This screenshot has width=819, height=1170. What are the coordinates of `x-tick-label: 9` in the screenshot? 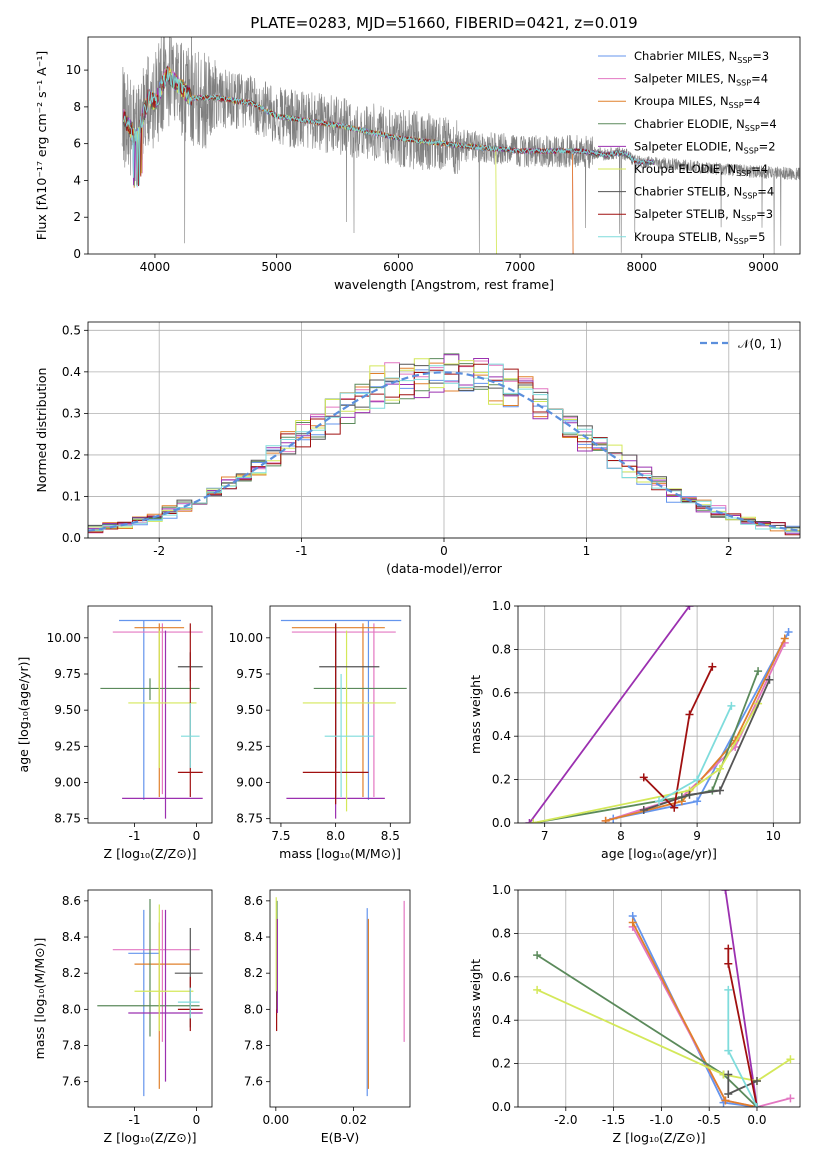 It's located at (697, 836).